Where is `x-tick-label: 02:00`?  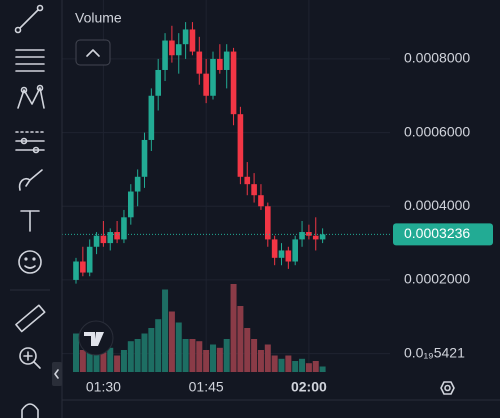 x-tick-label: 02:00 is located at coordinates (309, 387).